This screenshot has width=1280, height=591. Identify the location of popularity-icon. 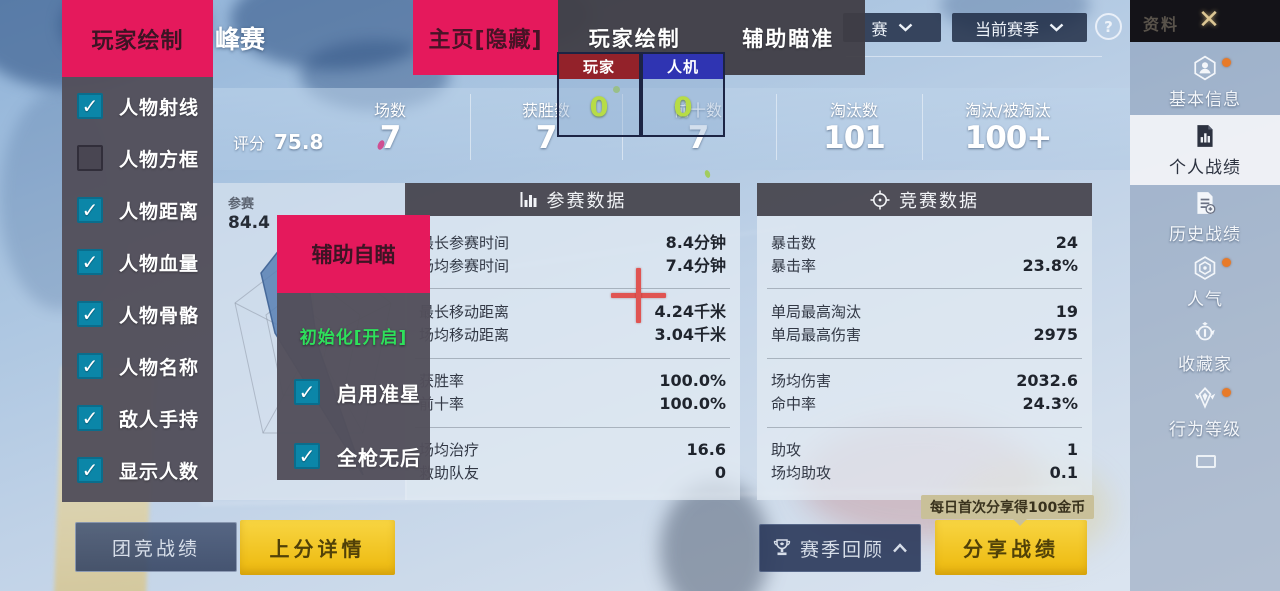
(1205, 268).